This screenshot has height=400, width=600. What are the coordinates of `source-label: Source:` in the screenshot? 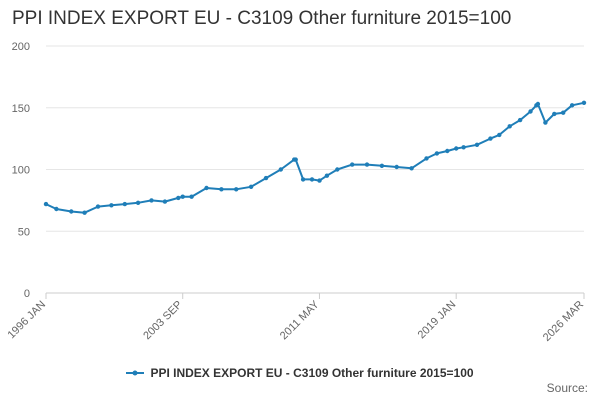 It's located at (567, 388).